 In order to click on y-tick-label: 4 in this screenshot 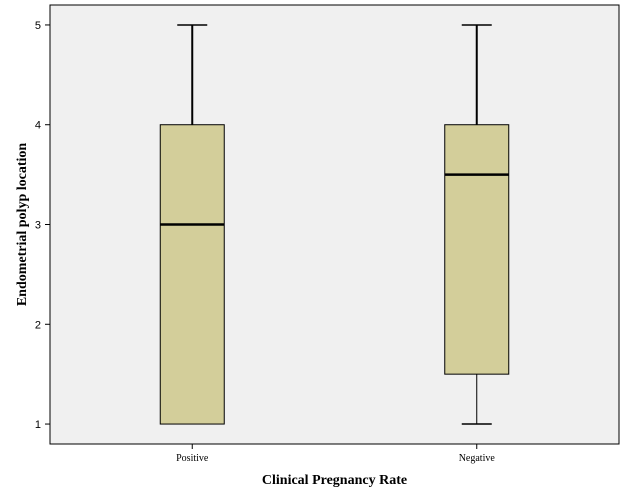, I will do `click(38, 126)`.